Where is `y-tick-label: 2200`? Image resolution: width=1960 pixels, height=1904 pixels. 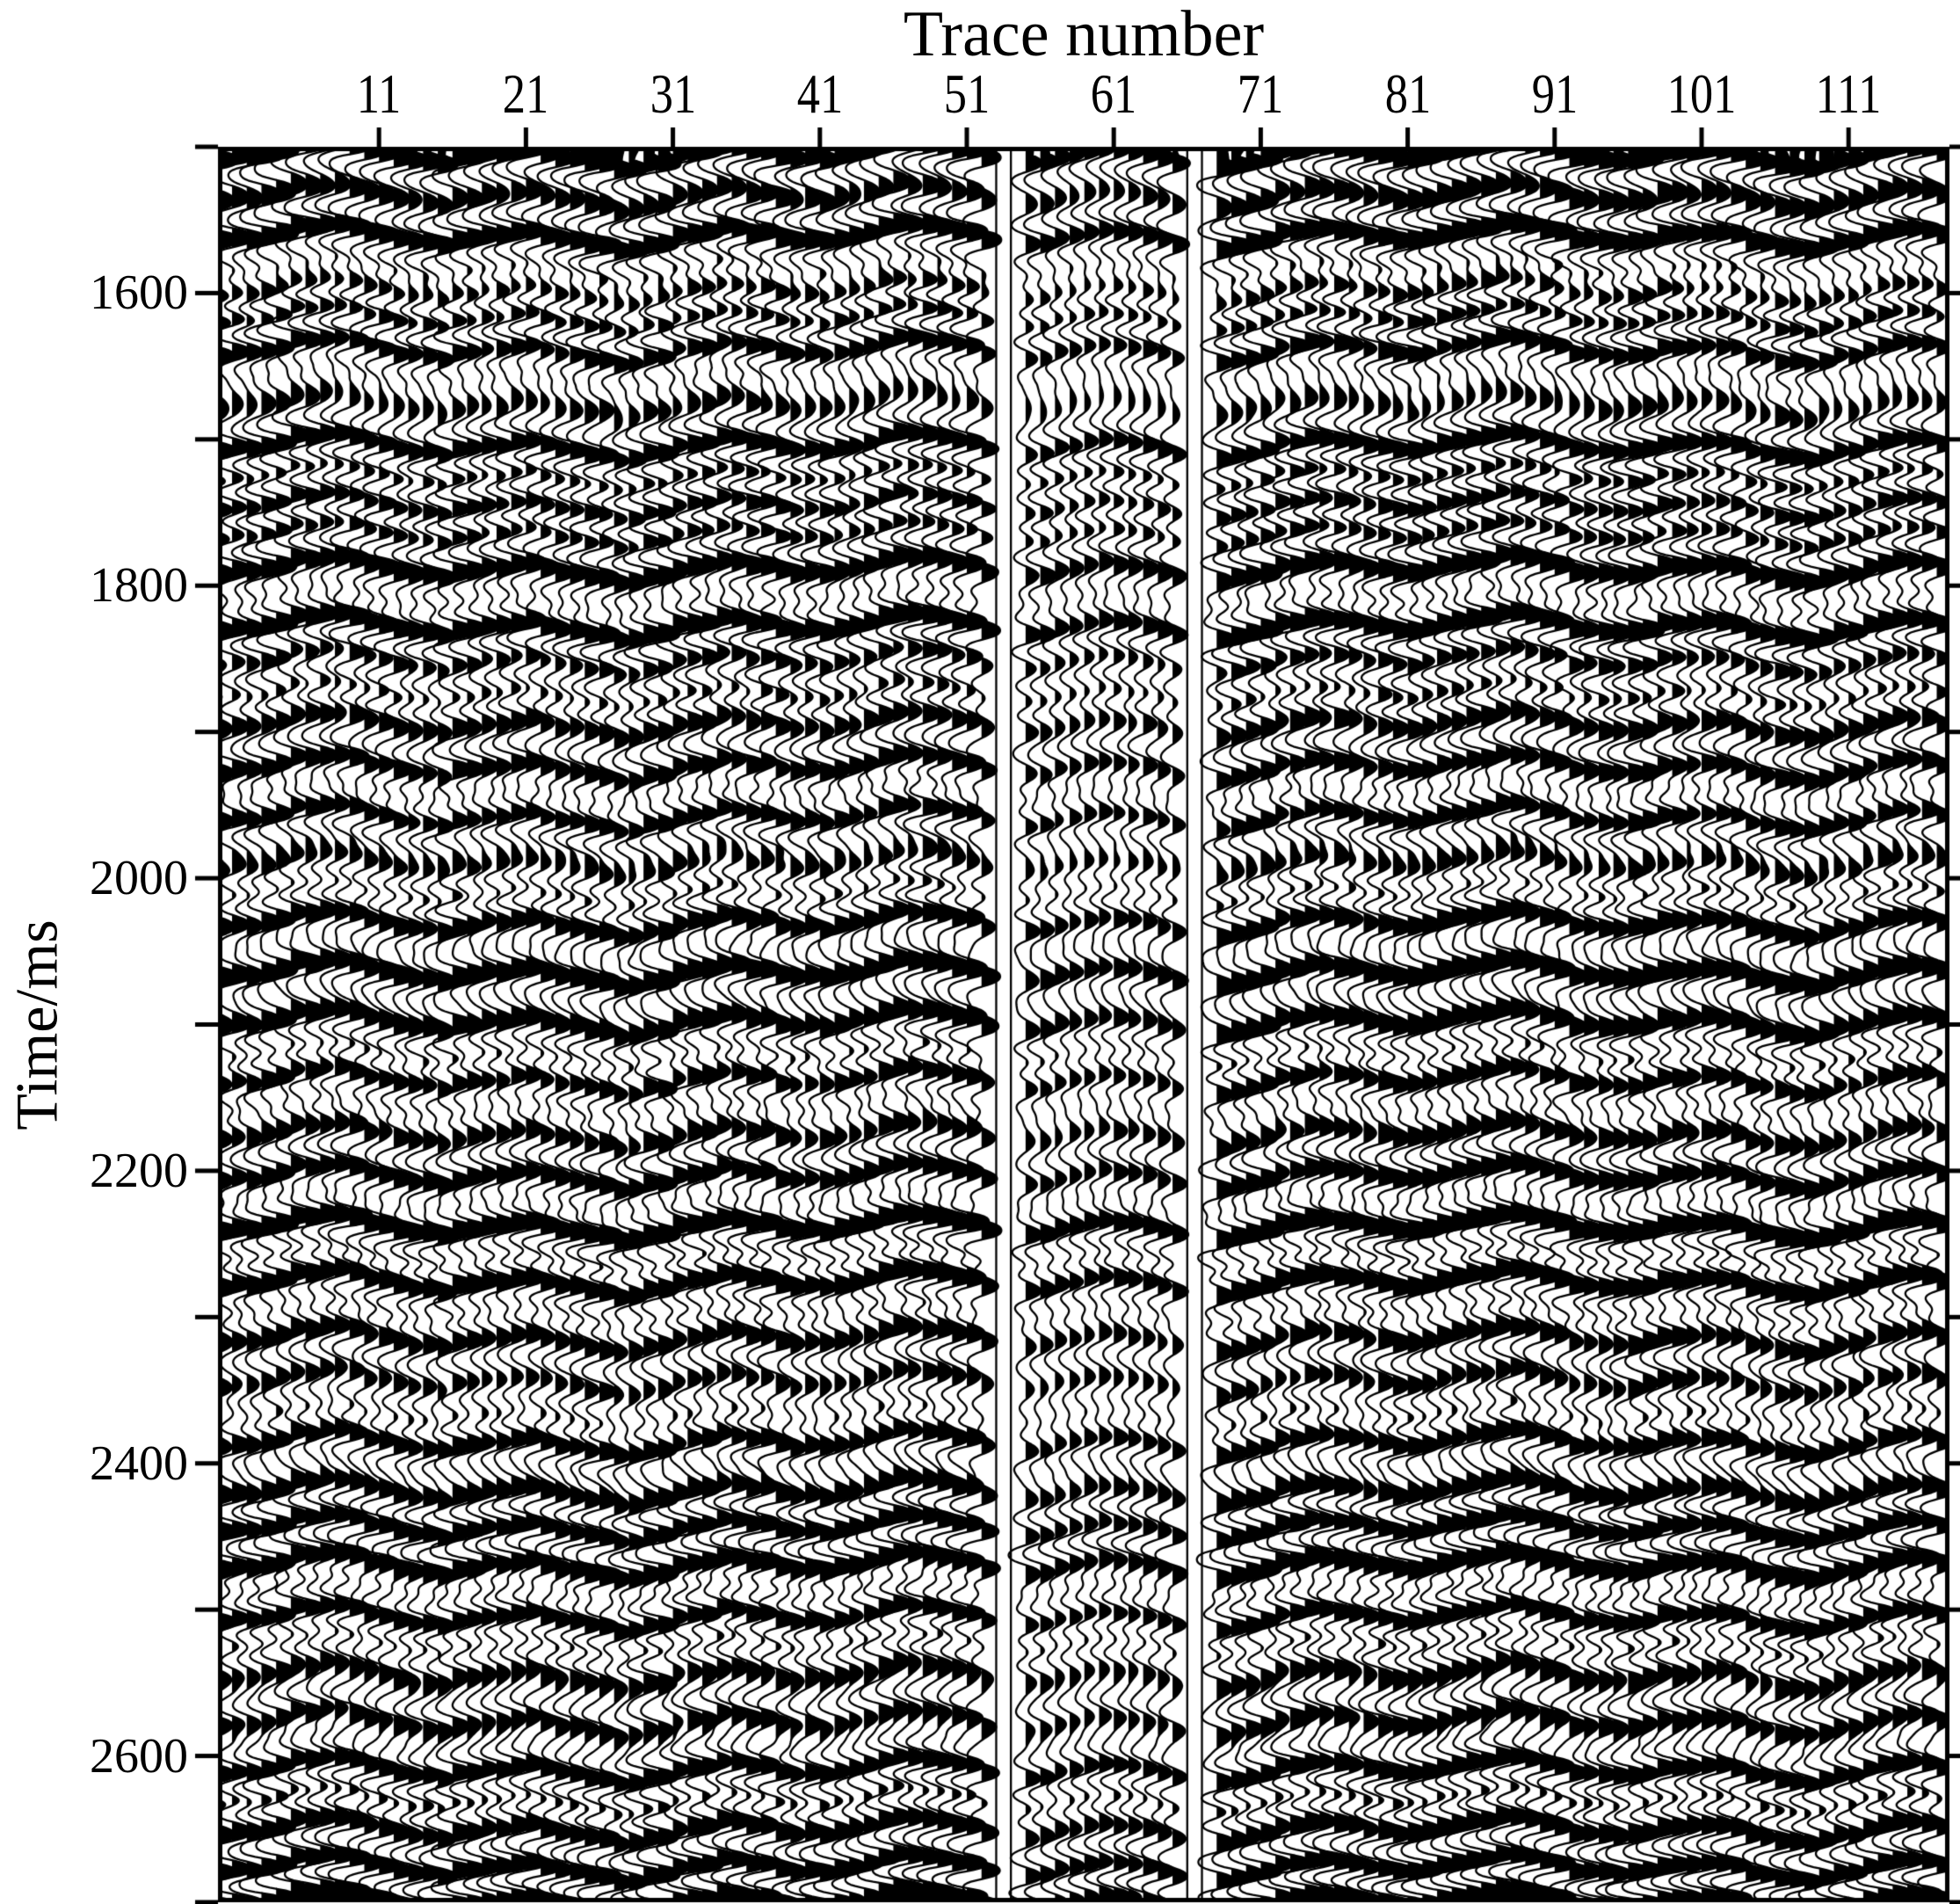
y-tick-label: 2200 is located at coordinates (139, 1170).